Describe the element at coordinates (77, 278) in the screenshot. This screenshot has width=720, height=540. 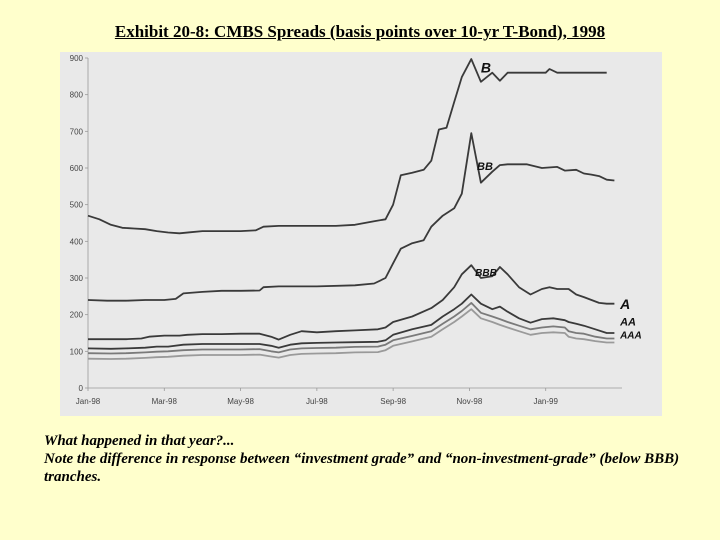
I see `y-tick-label: 300` at that location.